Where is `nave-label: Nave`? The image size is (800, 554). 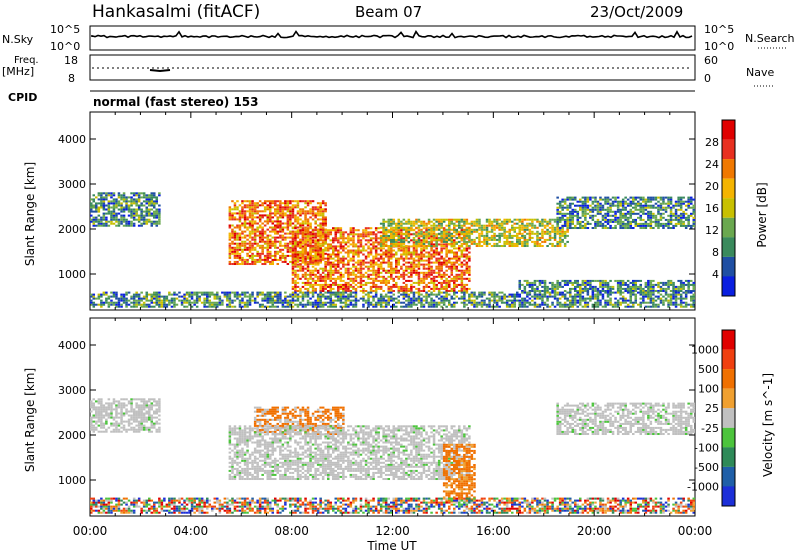 nave-label: Nave is located at coordinates (760, 72).